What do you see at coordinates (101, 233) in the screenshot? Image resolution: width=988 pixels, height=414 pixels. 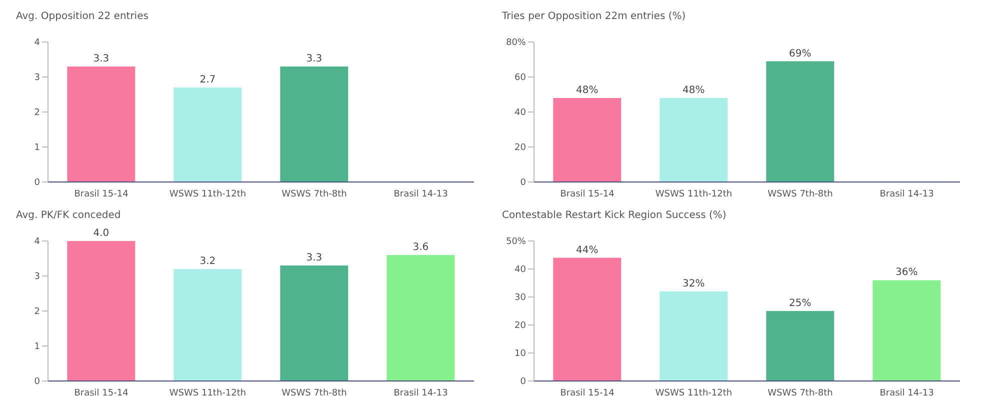 I see `data-label: 4.0` at bounding box center [101, 233].